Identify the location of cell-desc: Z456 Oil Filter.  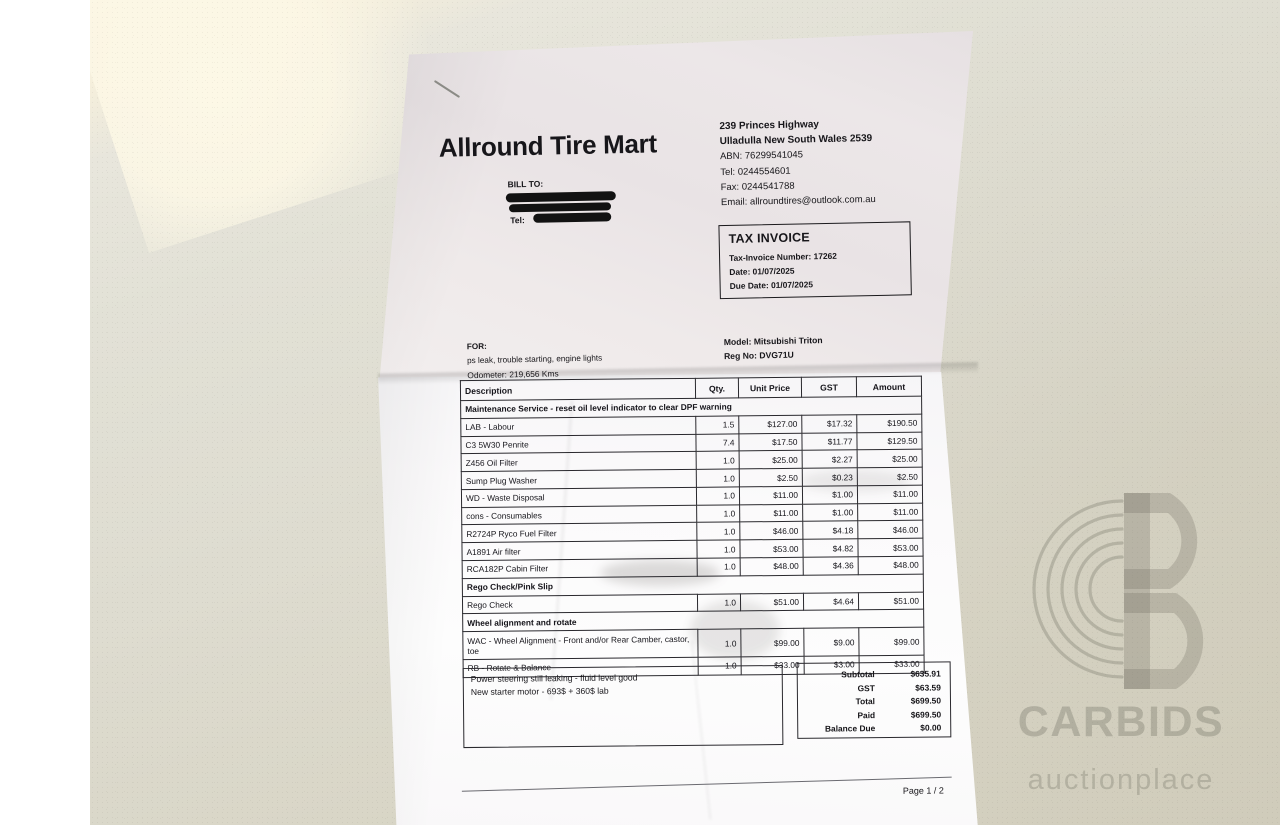
(579, 461).